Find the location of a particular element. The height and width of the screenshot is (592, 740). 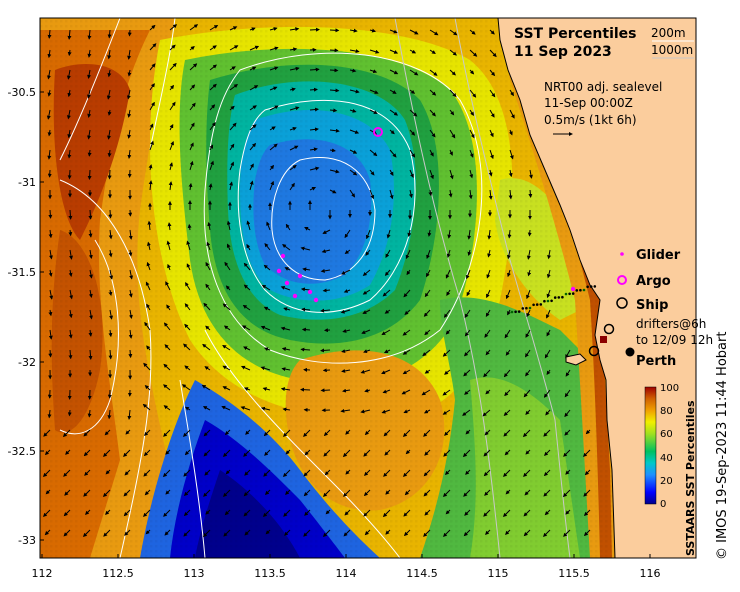

colorbar-tick: 0 is located at coordinates (663, 504).